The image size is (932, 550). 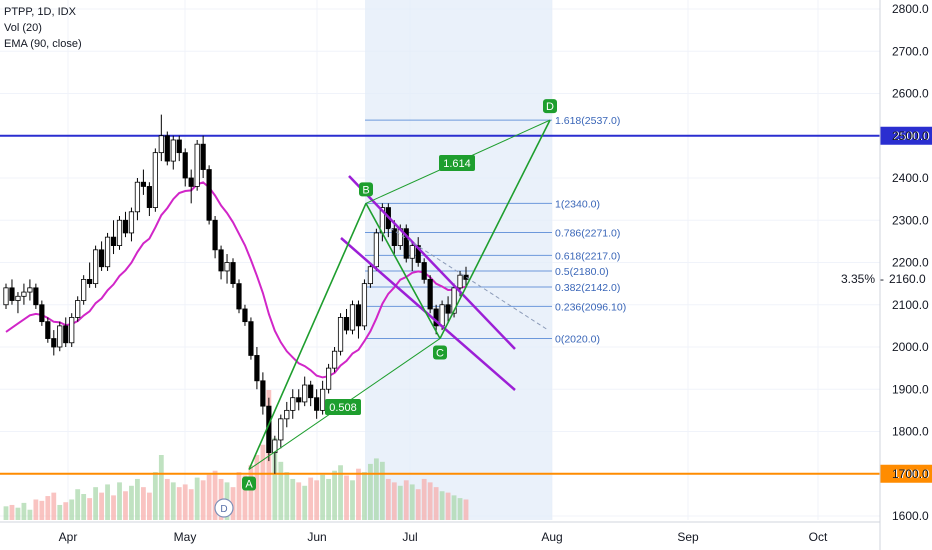 What do you see at coordinates (343, 407) in the screenshot?
I see `abcd-ratio-tag` at bounding box center [343, 407].